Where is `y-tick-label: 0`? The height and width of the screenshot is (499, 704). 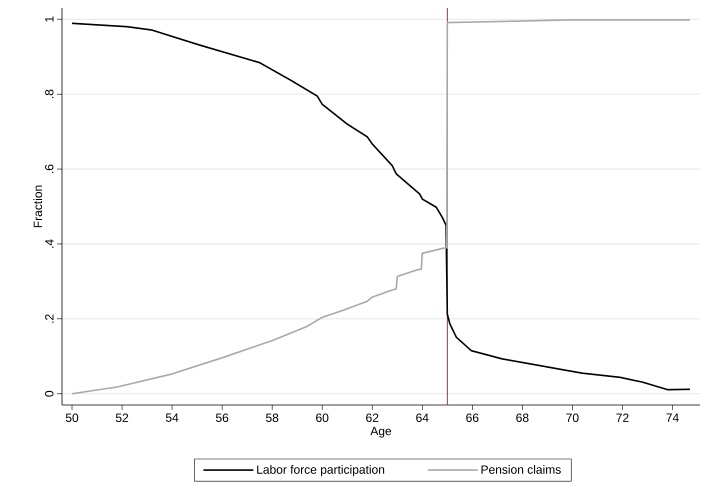 y-tick-label: 0 is located at coordinates (49, 393).